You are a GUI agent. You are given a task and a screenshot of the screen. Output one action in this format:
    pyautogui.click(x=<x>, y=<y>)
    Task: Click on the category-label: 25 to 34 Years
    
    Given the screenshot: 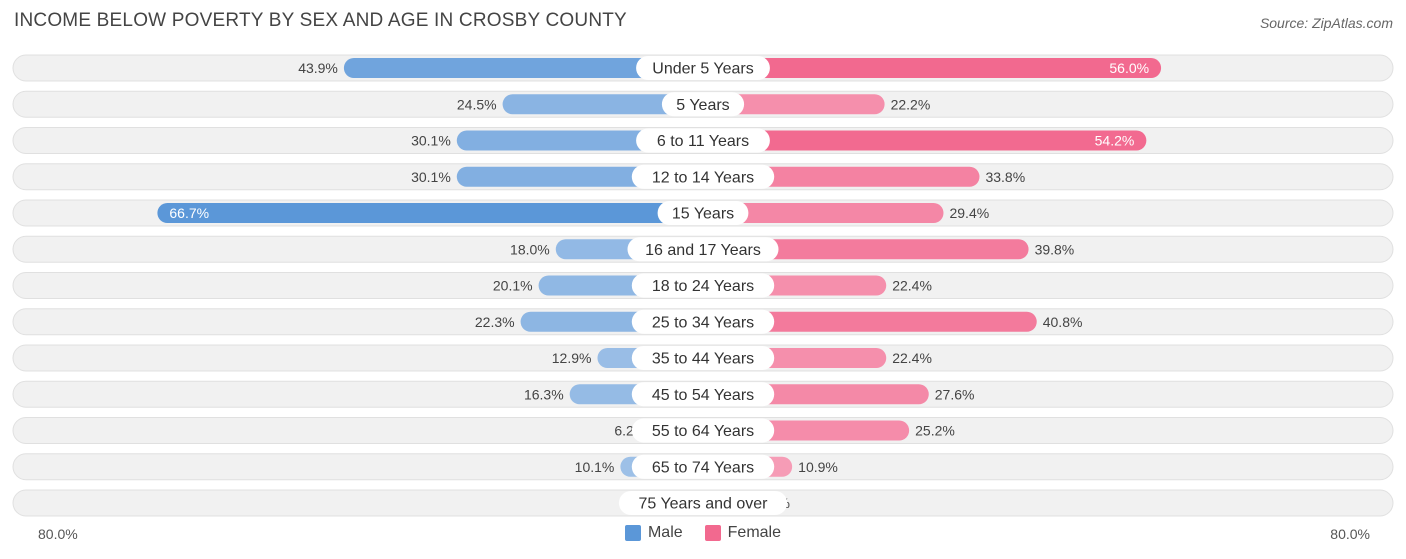 What is the action you would take?
    pyautogui.click(x=703, y=322)
    